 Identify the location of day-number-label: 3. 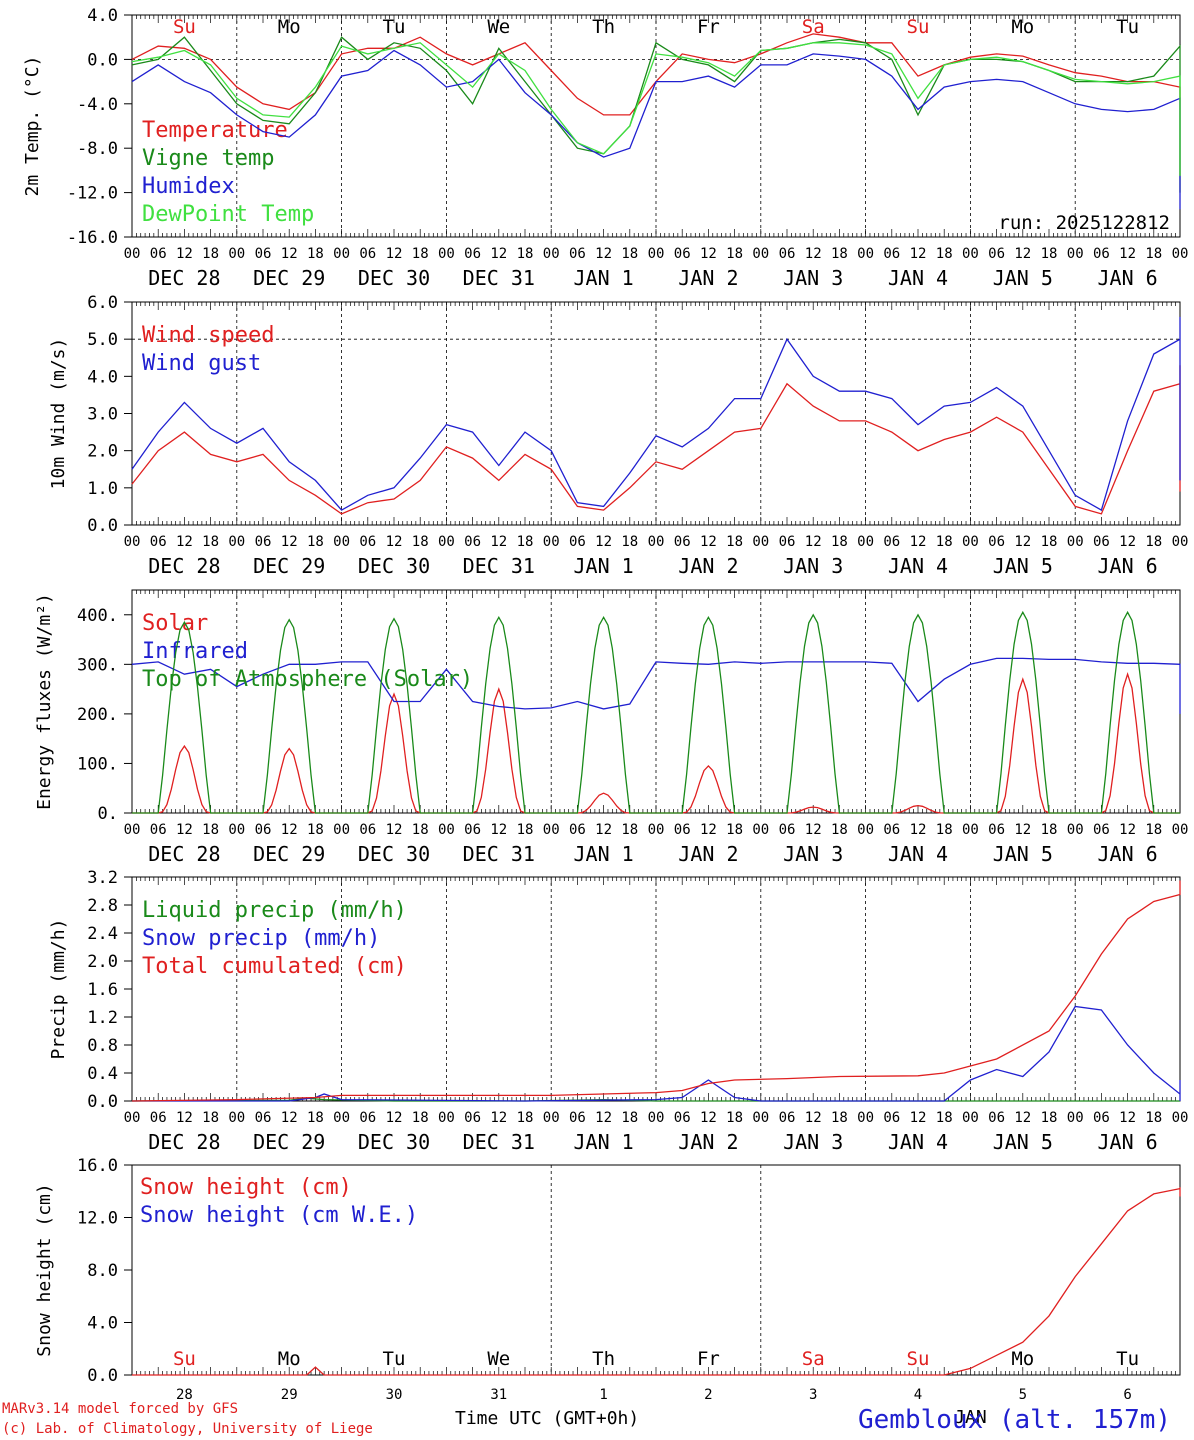
(813, 1395).